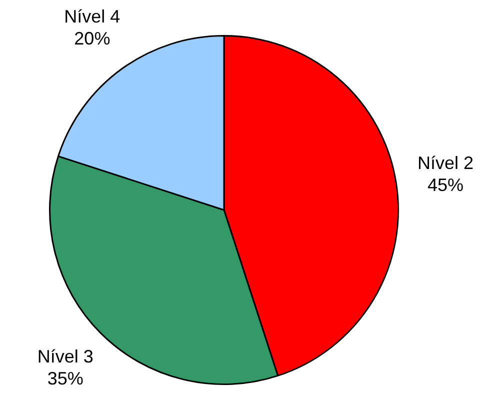 Image resolution: width=496 pixels, height=405 pixels. What do you see at coordinates (445, 162) in the screenshot?
I see `slice-label: Nível 2` at bounding box center [445, 162].